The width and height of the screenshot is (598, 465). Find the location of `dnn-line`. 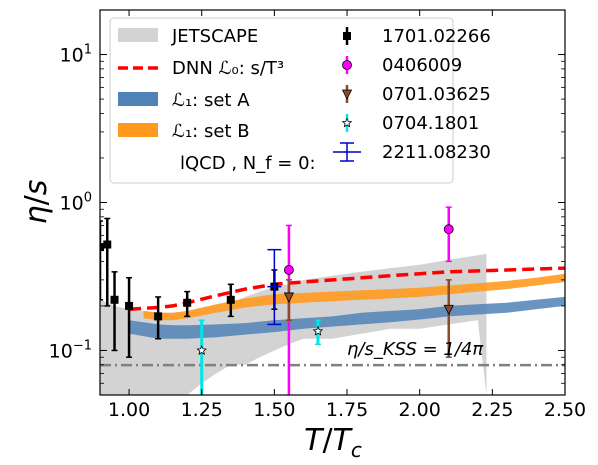

dnn-line is located at coordinates (346, 288).